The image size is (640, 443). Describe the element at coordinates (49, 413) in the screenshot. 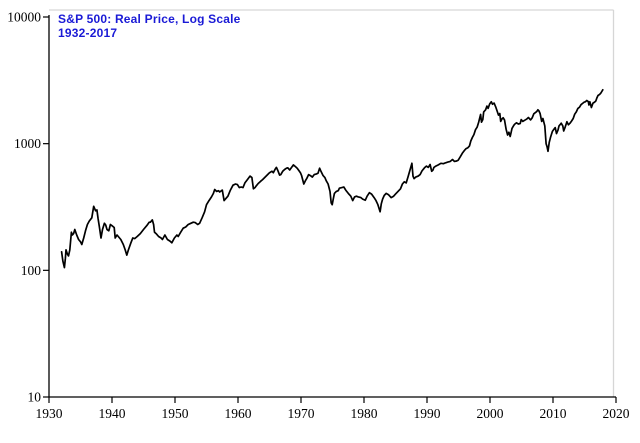

I see `x-tick-label-1930: 1930` at that location.